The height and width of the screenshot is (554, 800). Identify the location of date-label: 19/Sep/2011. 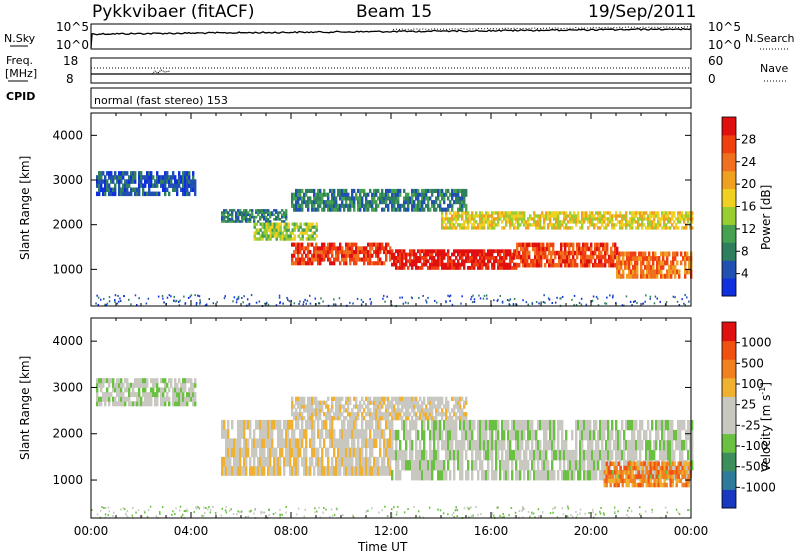
(642, 12).